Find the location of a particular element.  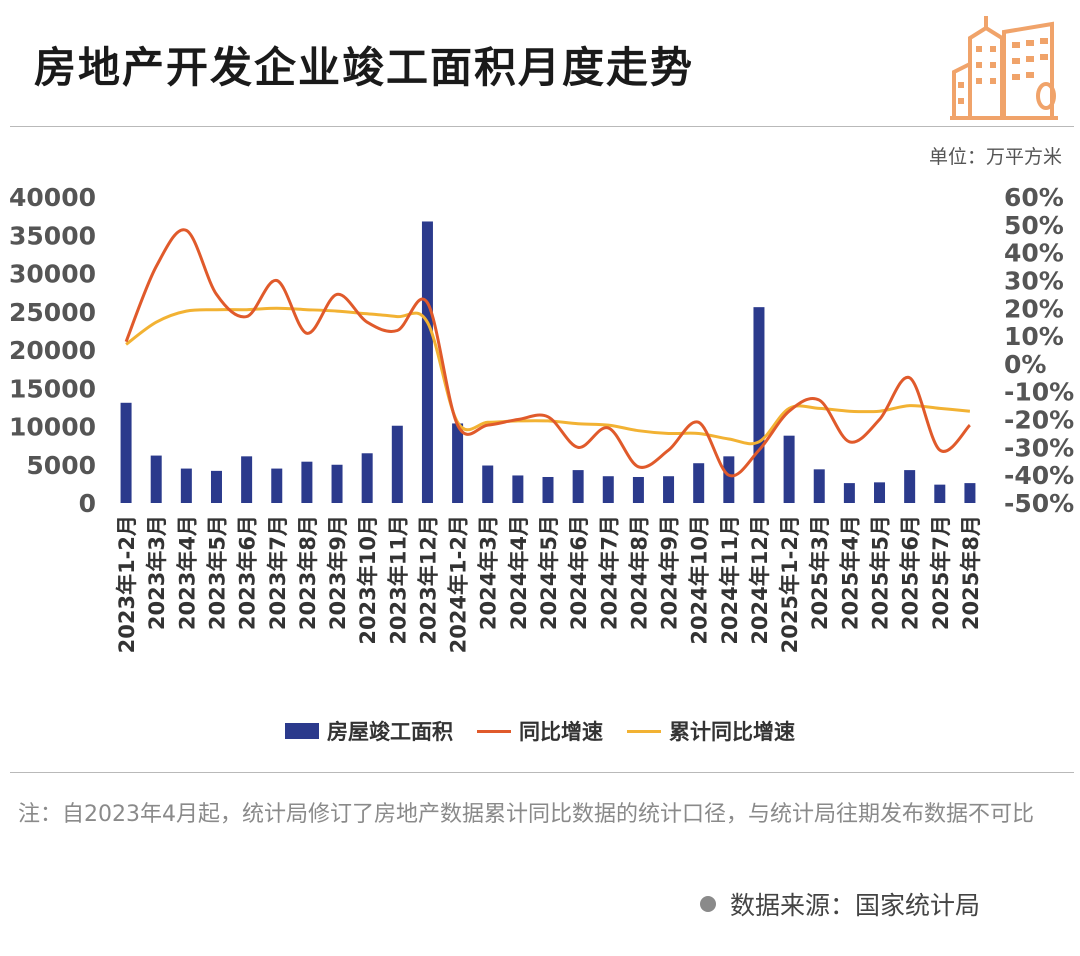

legend-line-swatch-yoy is located at coordinates (494, 731).